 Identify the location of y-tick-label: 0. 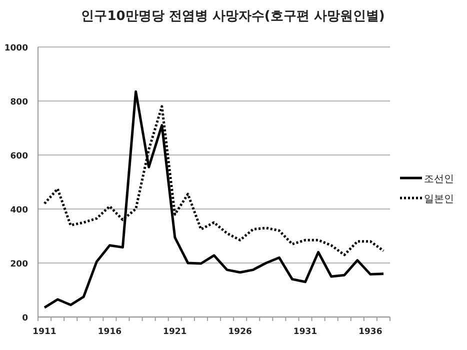
(25, 319).